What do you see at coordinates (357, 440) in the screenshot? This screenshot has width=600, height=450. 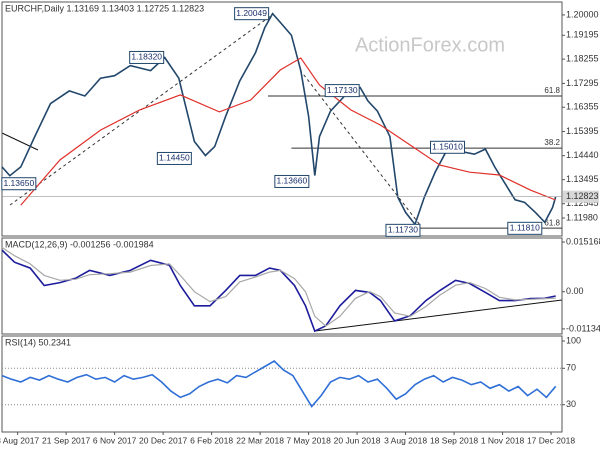 I see `x-tick-label: 20 Jun 2018` at bounding box center [357, 440].